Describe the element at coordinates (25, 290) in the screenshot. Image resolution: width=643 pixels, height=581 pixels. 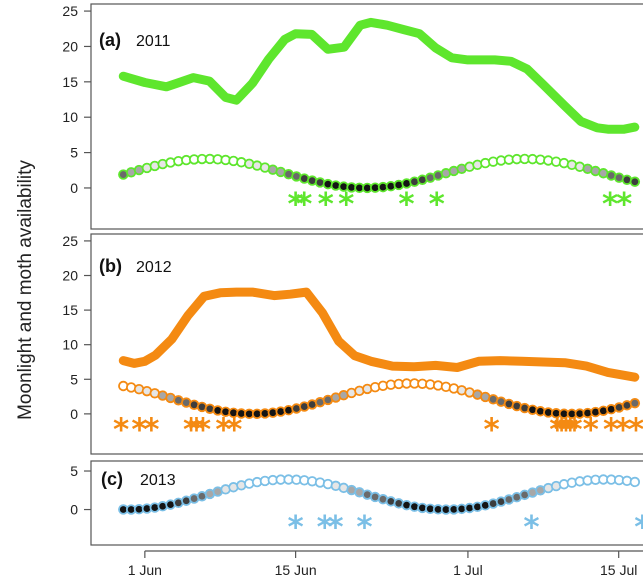
I see `y-axis-label: Moonlight and moth availability` at that location.